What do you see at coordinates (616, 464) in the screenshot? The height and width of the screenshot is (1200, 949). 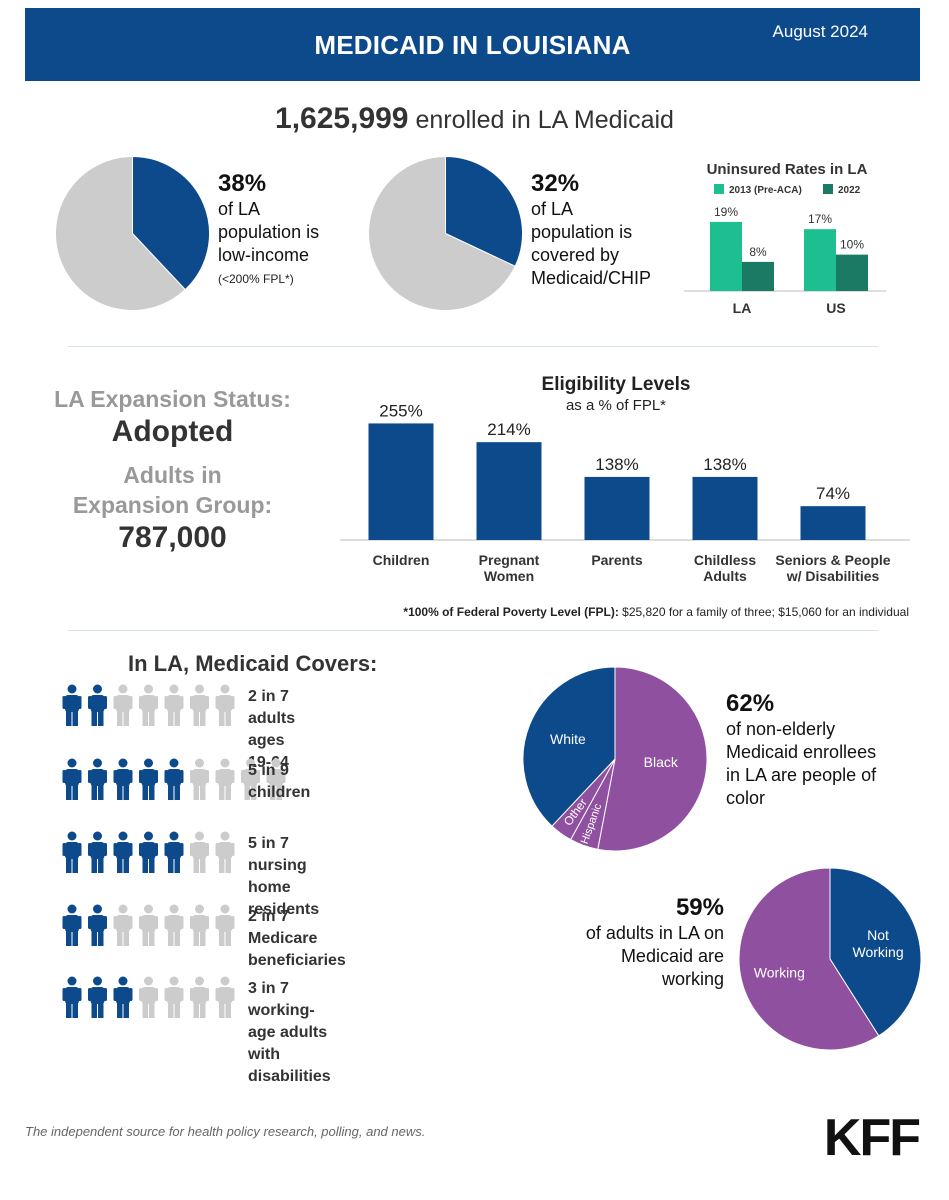 I see `eligibility-value-label: 138%` at bounding box center [616, 464].